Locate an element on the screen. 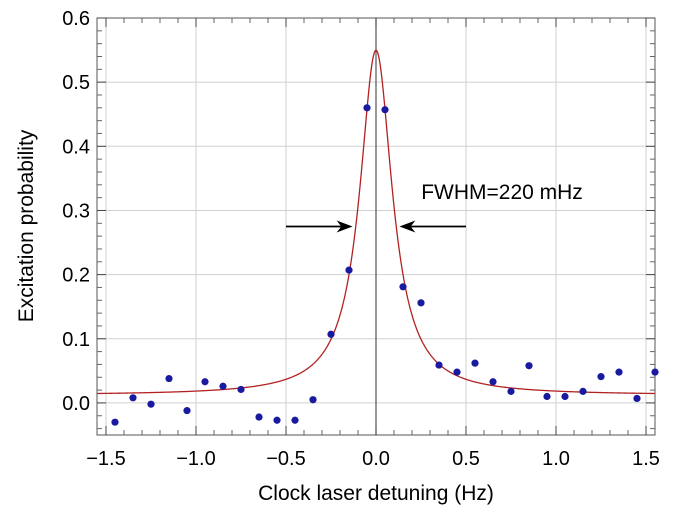 The image size is (678, 513). y-tick-label: 0.3 is located at coordinates (76, 211).